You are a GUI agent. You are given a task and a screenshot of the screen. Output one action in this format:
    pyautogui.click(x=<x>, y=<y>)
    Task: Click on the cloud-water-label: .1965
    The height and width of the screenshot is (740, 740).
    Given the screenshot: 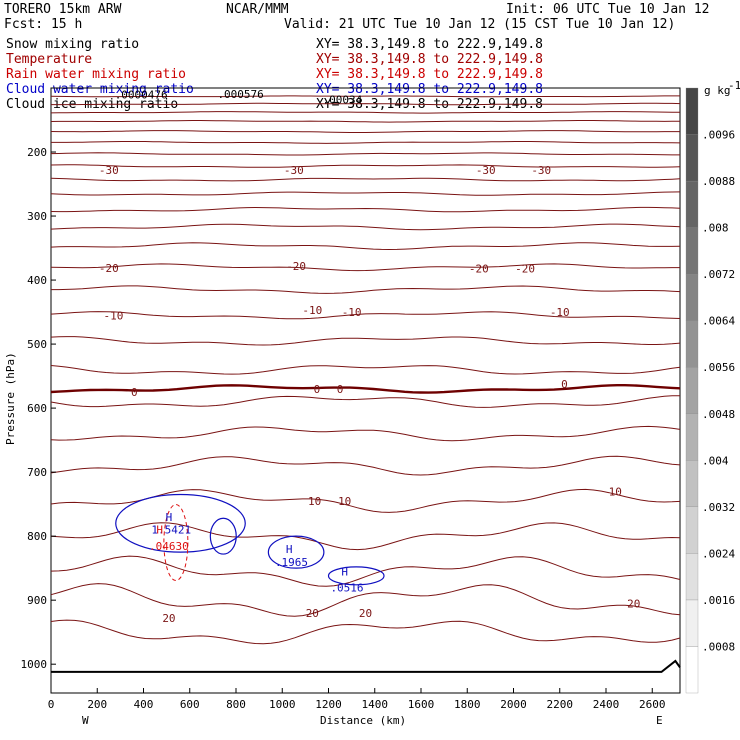 What is the action you would take?
    pyautogui.click(x=291, y=562)
    